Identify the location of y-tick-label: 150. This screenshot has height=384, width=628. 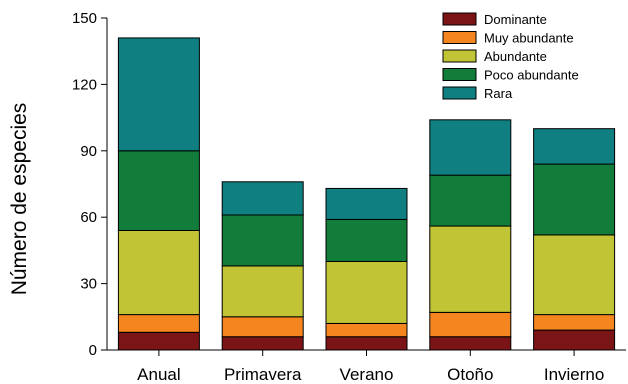
(84, 18).